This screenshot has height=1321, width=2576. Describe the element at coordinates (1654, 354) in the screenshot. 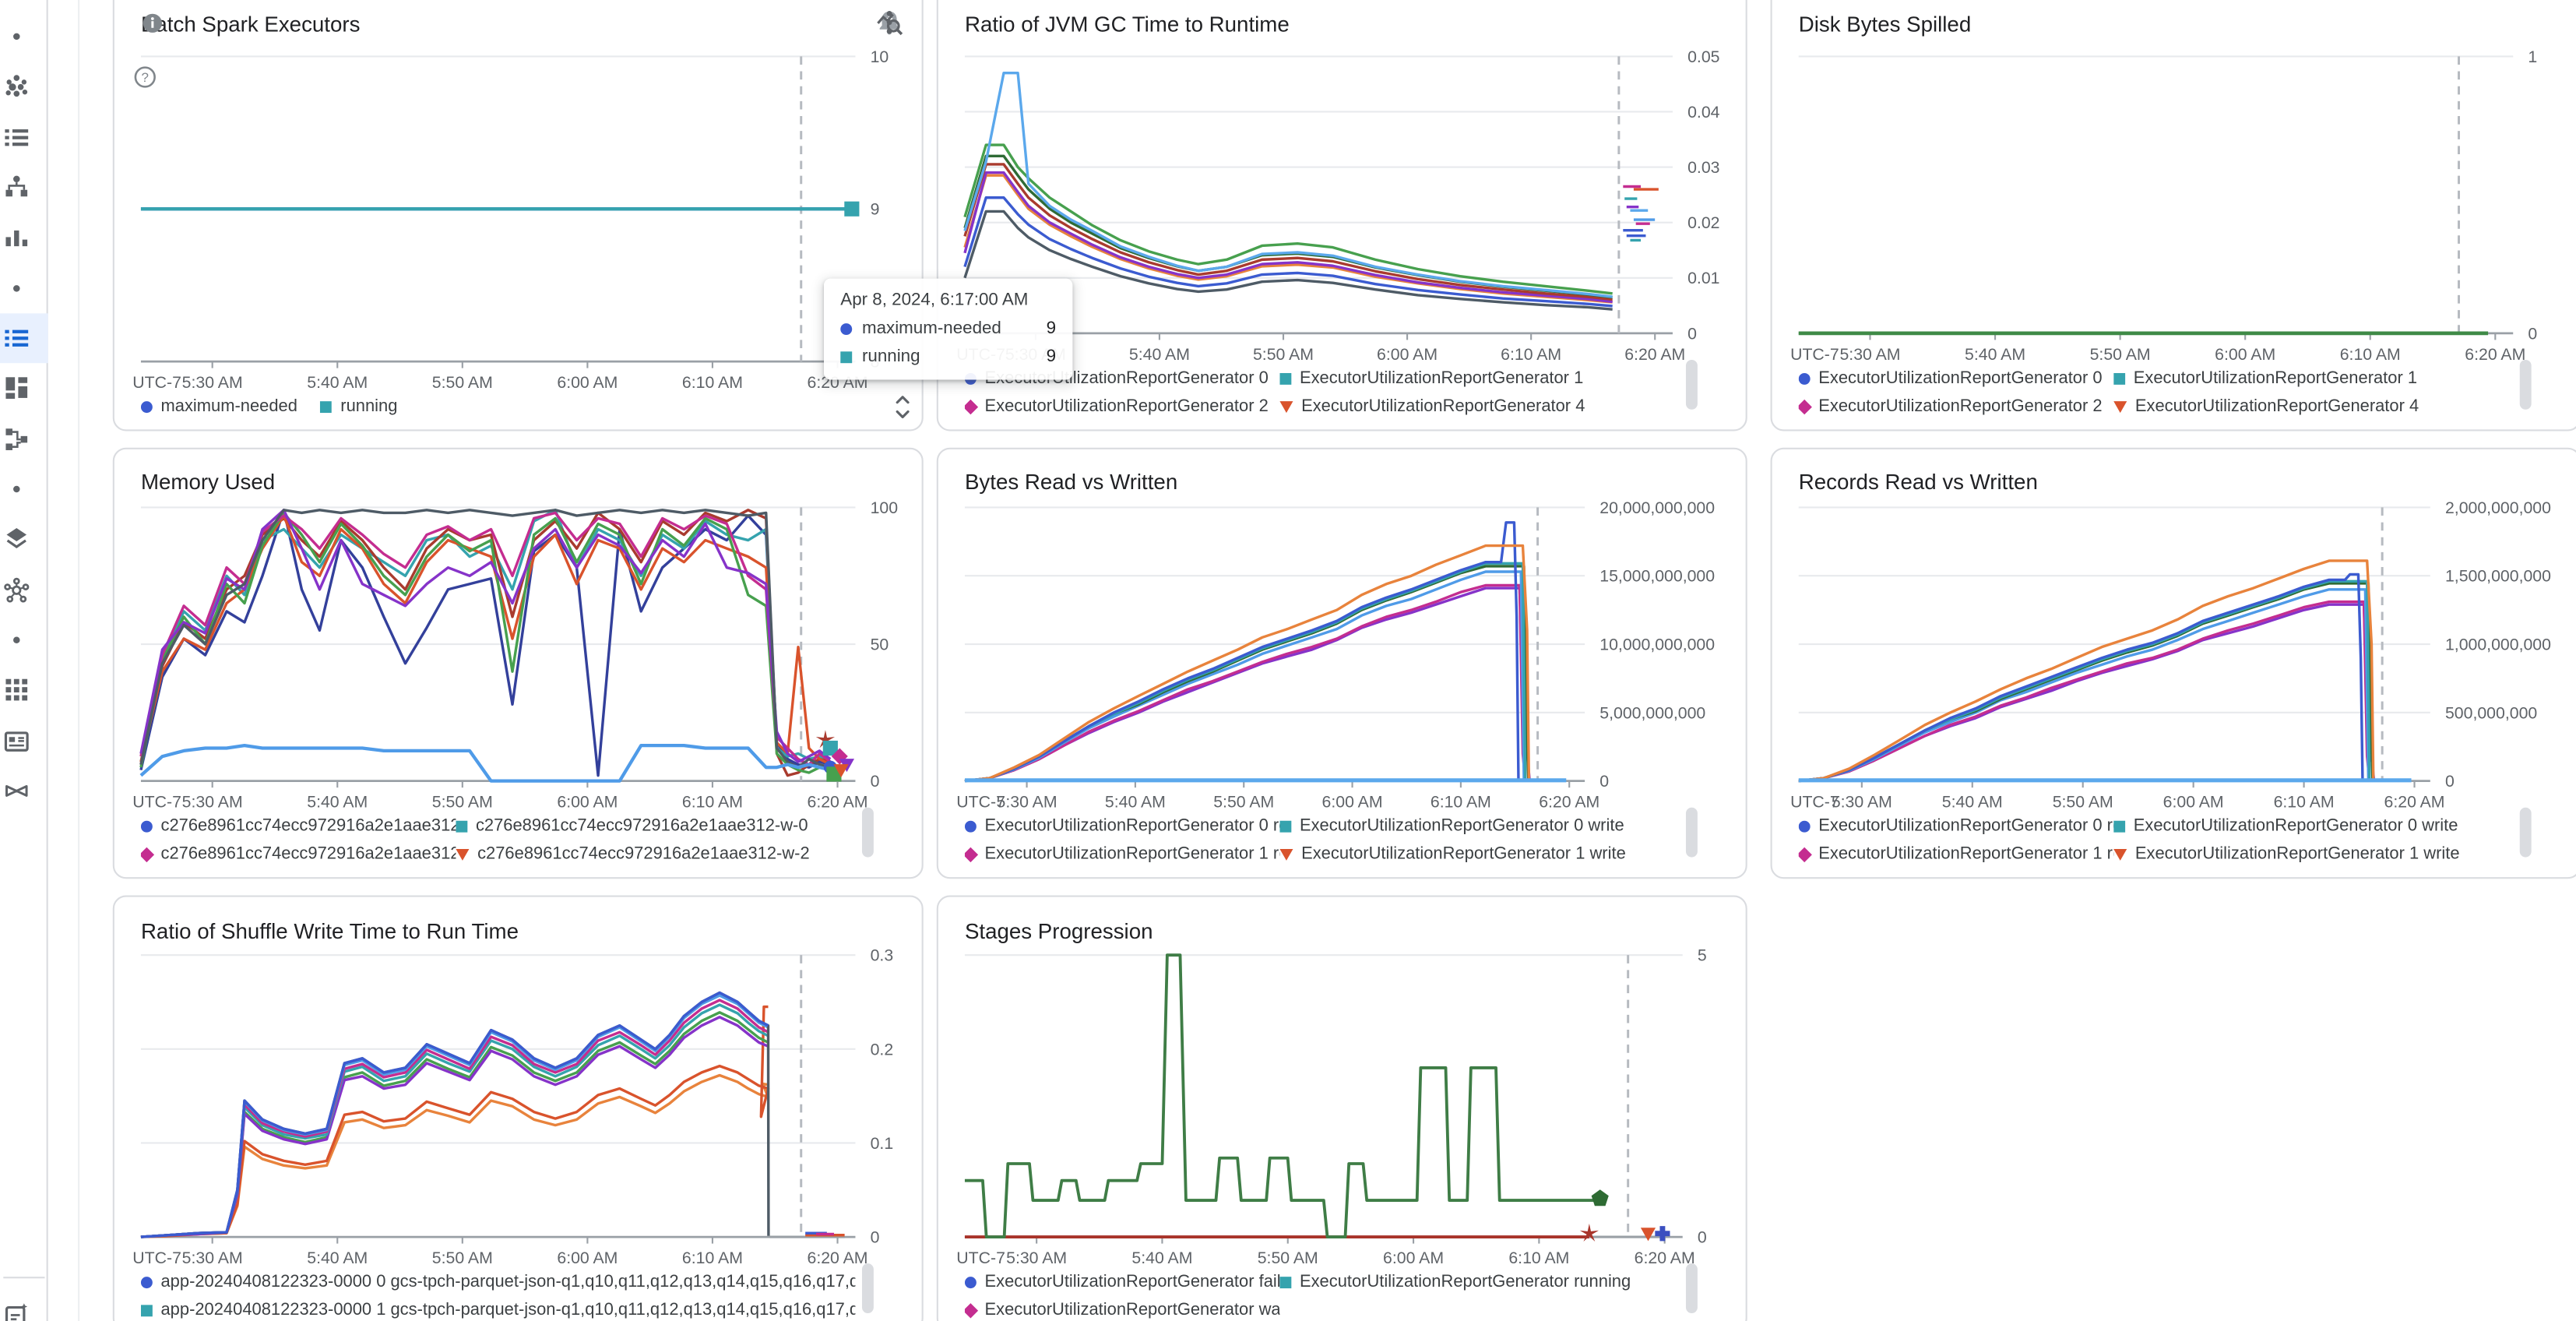

I see `x-axis-tick-label: 6:20 AM` at that location.